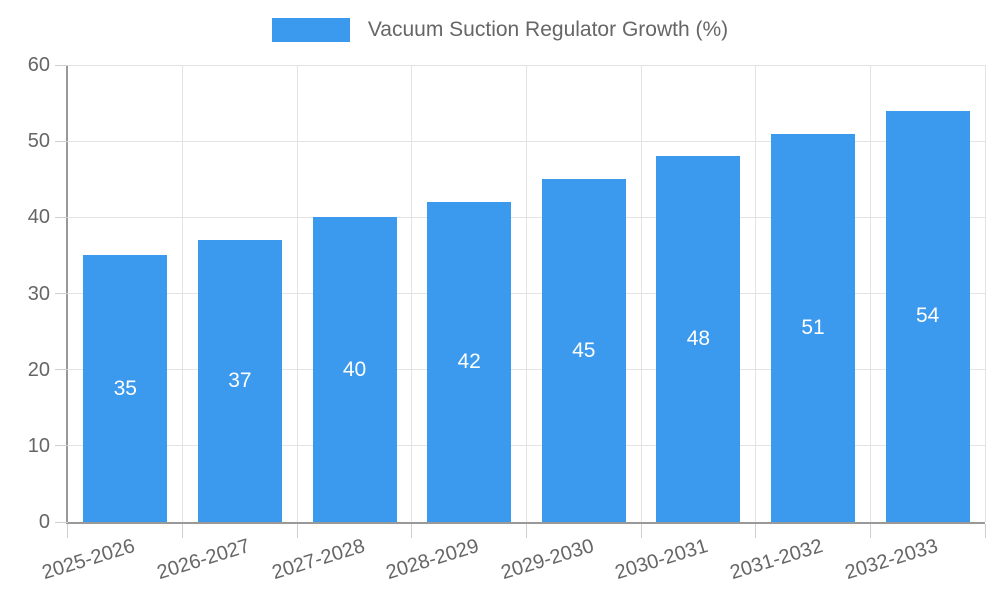  What do you see at coordinates (310, 30) in the screenshot?
I see `legend-swatch` at bounding box center [310, 30].